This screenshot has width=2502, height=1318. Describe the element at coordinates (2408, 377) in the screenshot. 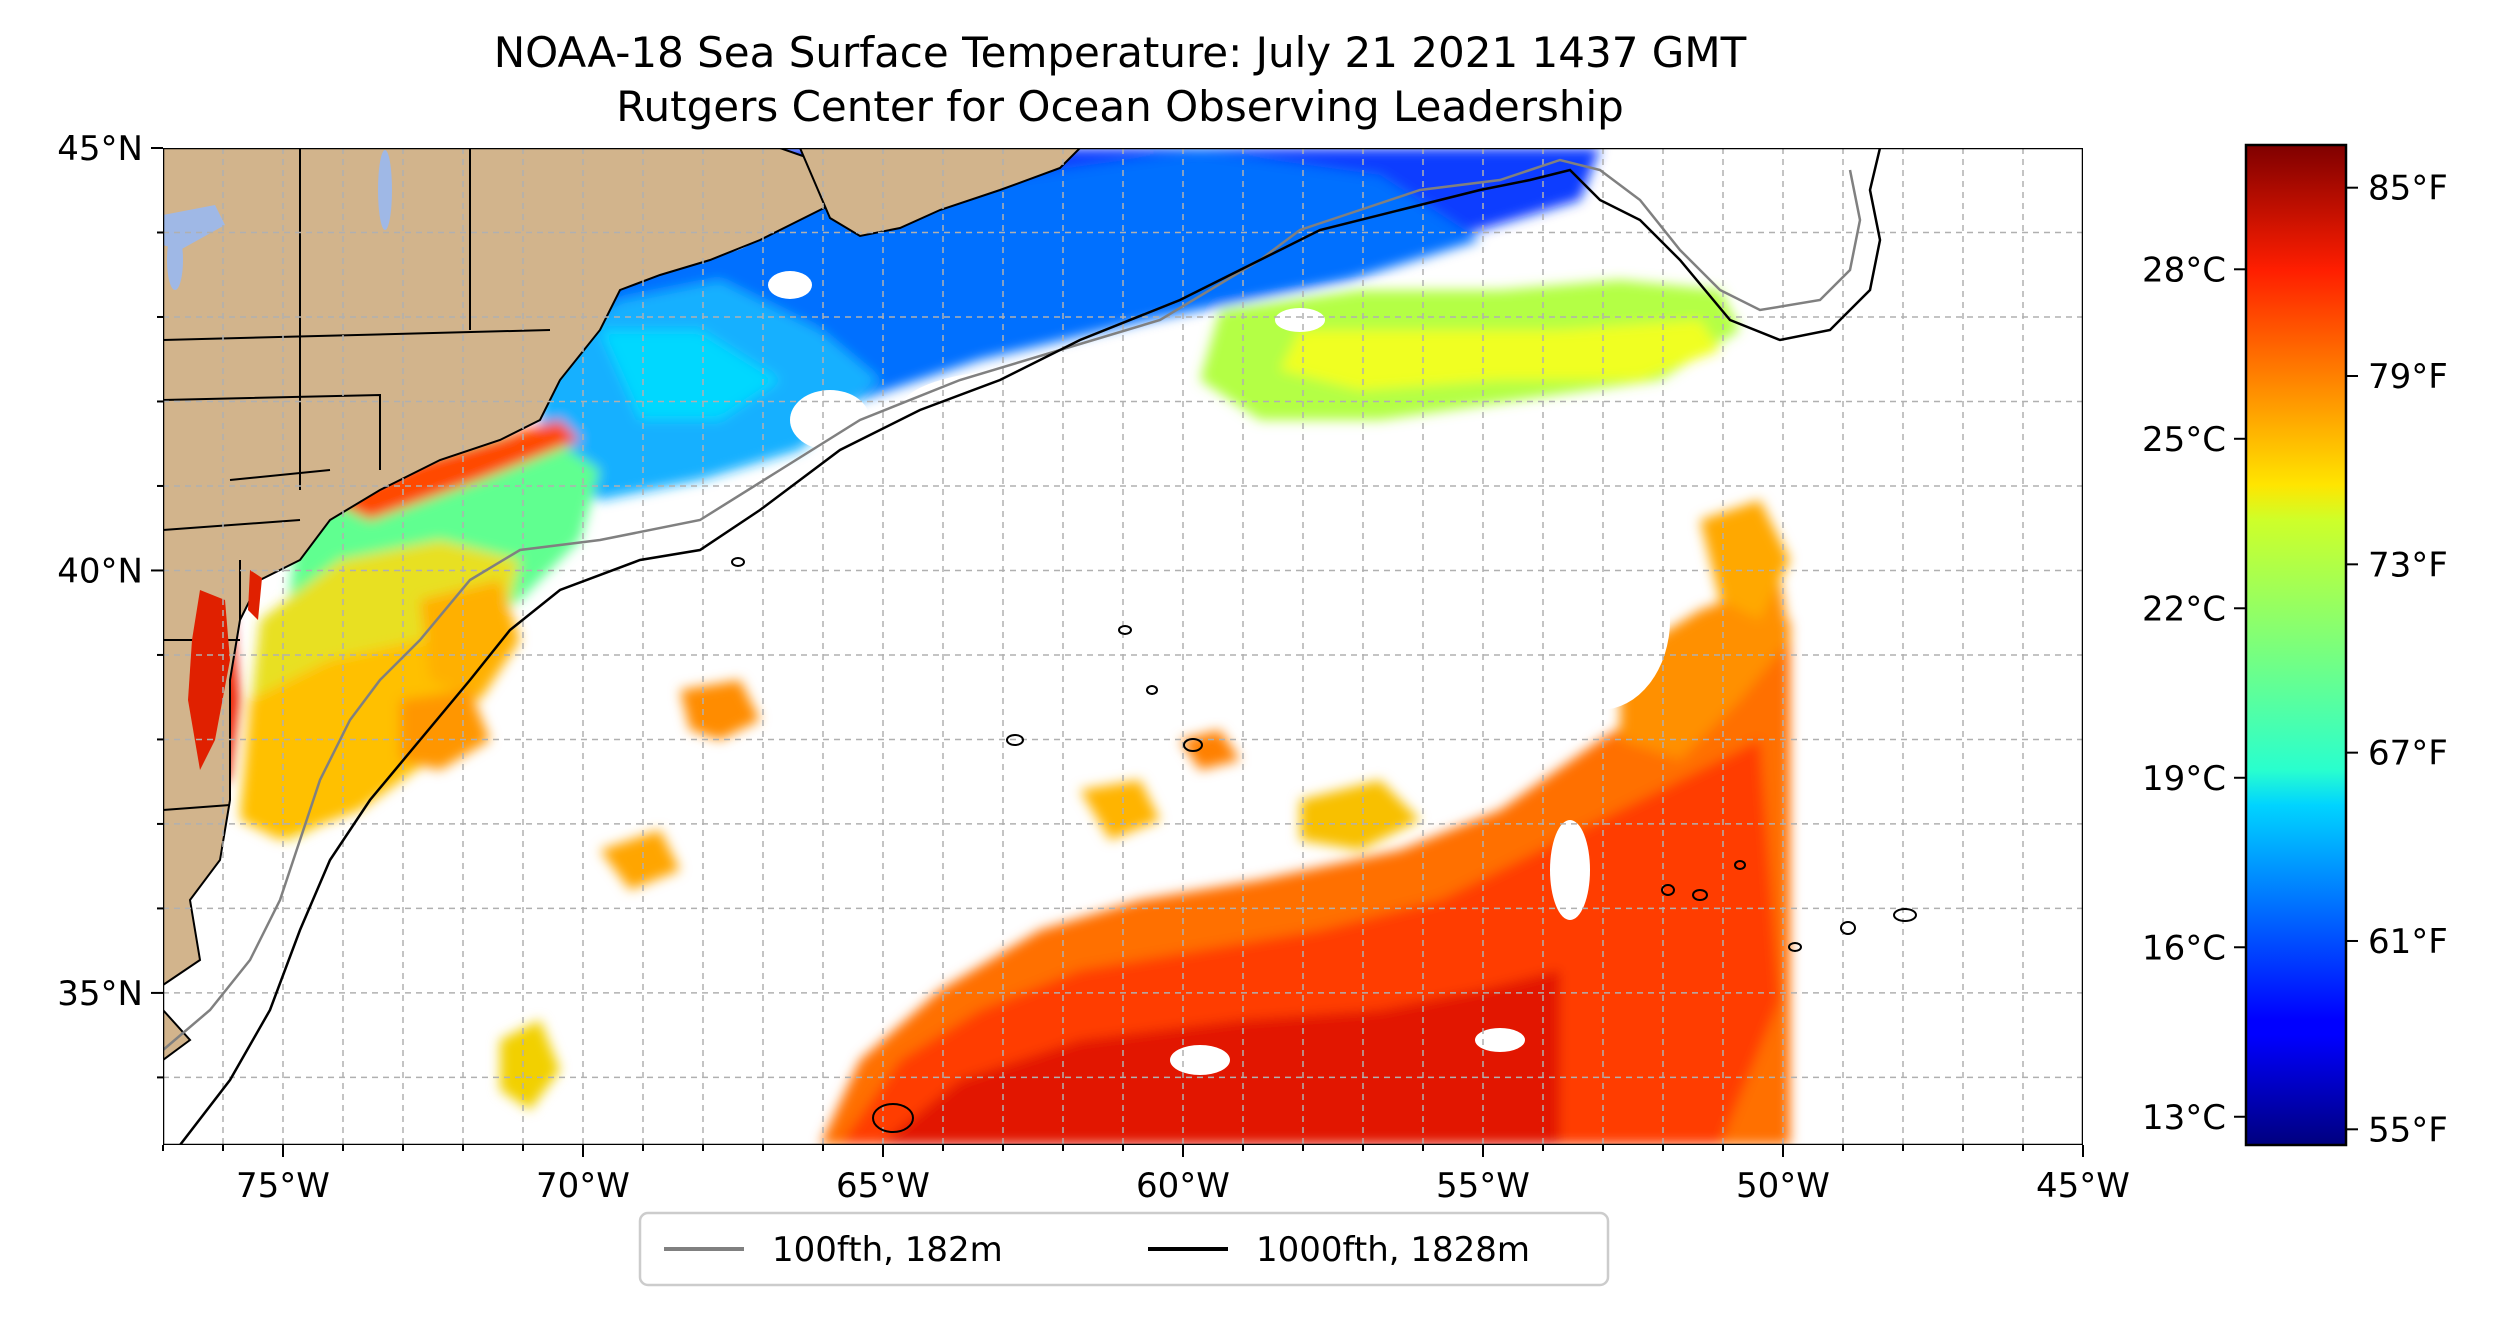

I see `colorbar-f-label: 79°F` at that location.